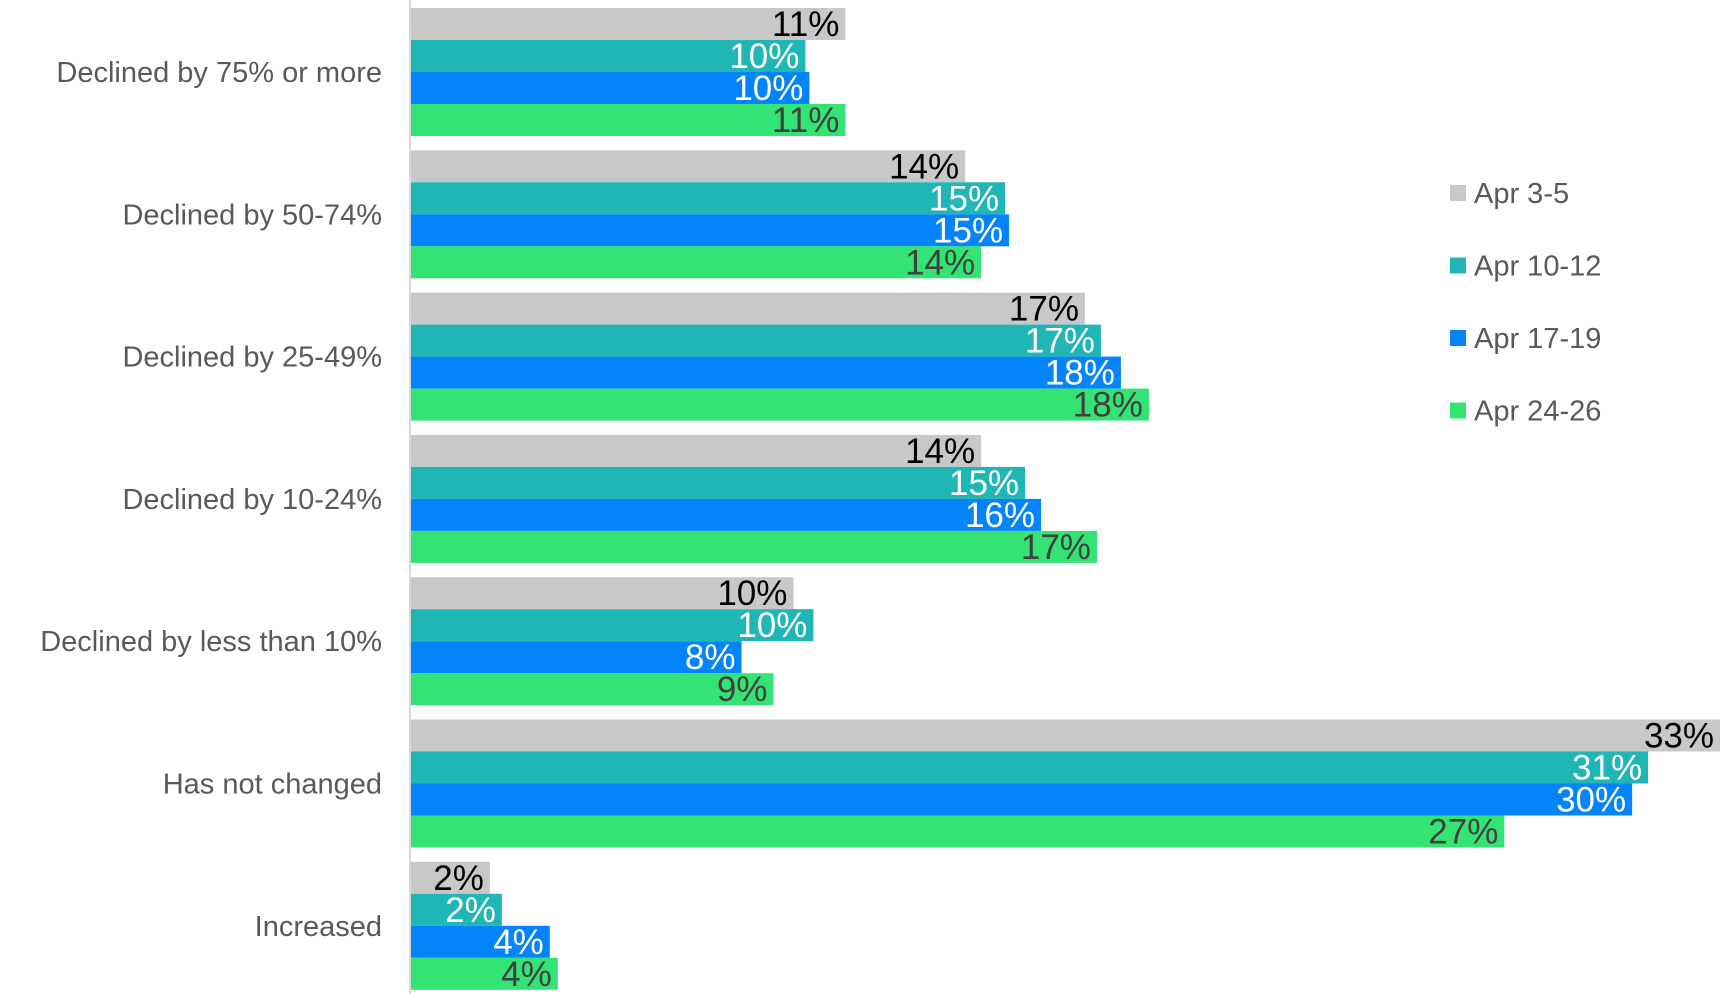 The height and width of the screenshot is (994, 1734). Describe the element at coordinates (219, 73) in the screenshot. I see `category-label-declined-by-75-or-more: Declined by 75% or more` at that location.